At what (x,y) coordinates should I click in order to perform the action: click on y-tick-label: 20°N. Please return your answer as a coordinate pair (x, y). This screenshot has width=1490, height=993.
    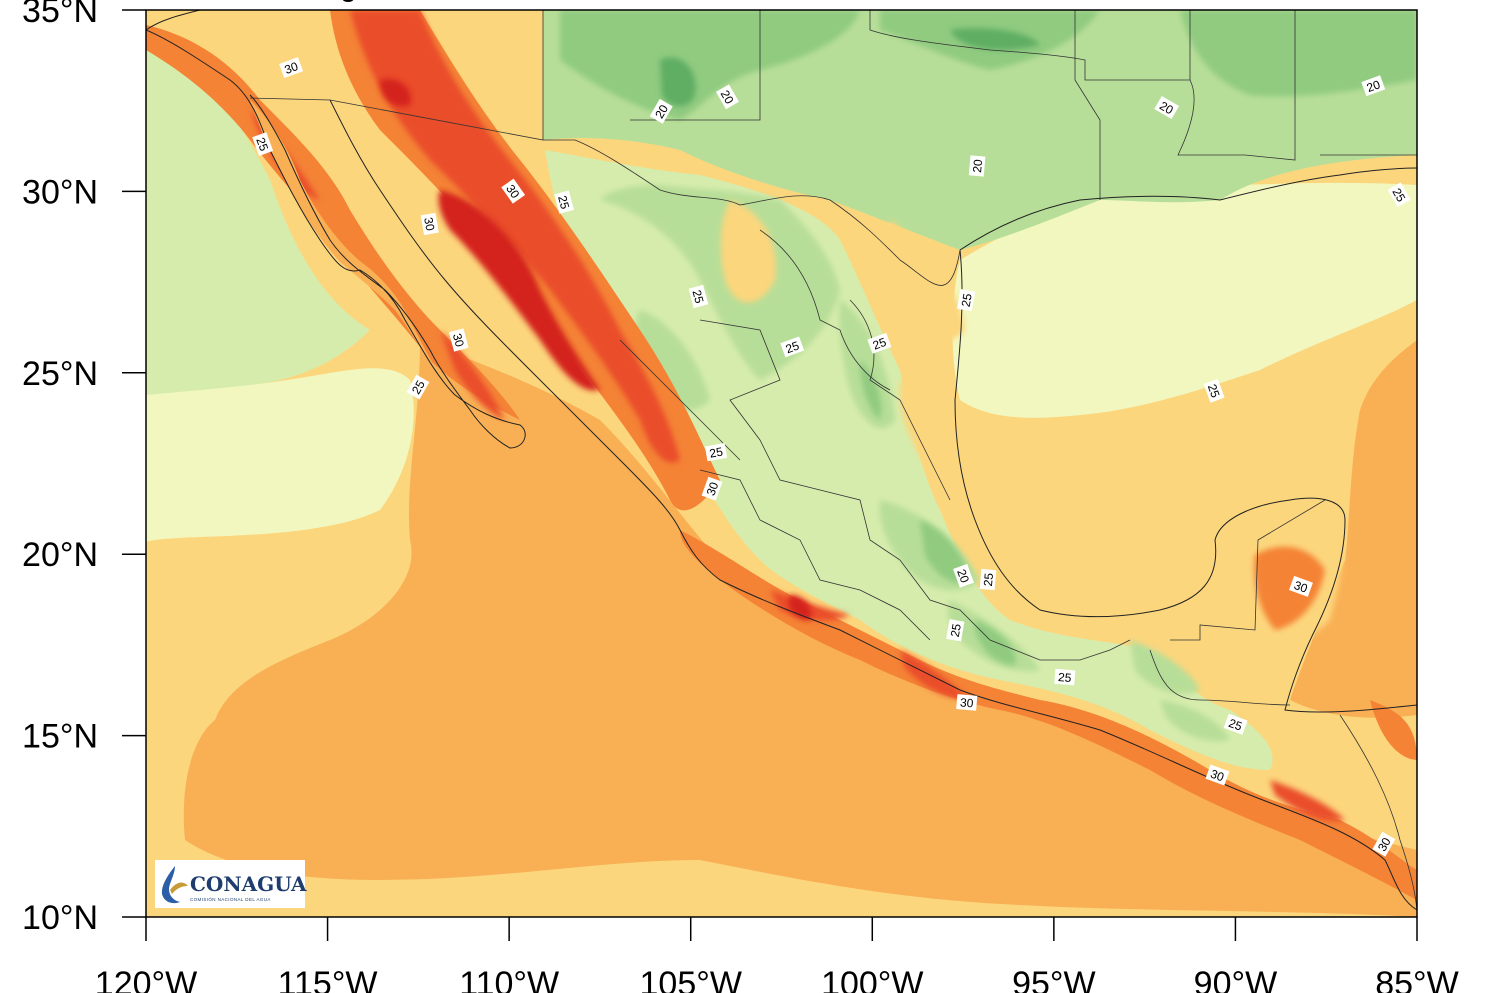
    Looking at the image, I should click on (60, 555).